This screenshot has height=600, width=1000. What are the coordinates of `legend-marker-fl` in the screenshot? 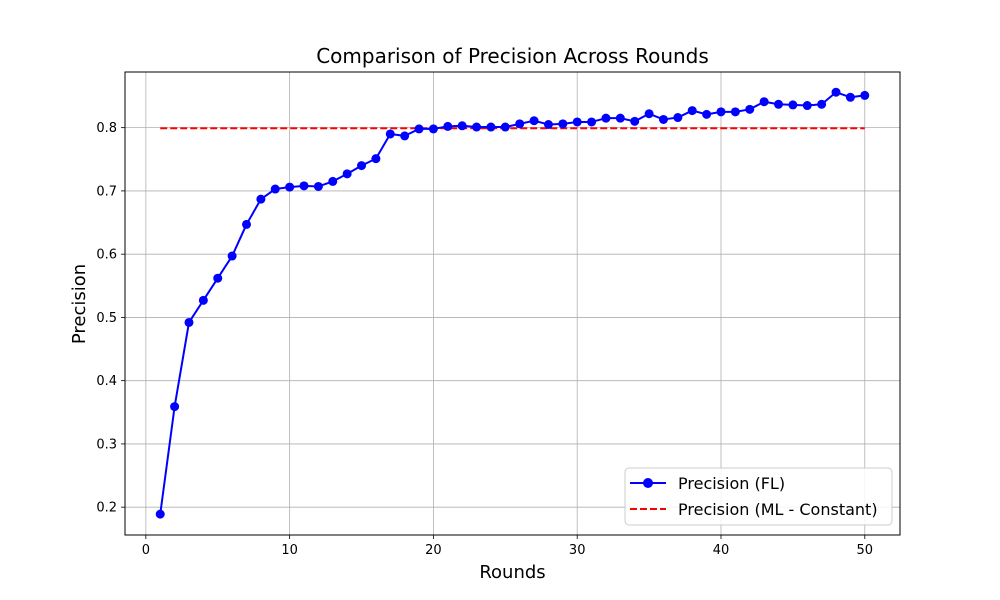 It's located at (648, 483).